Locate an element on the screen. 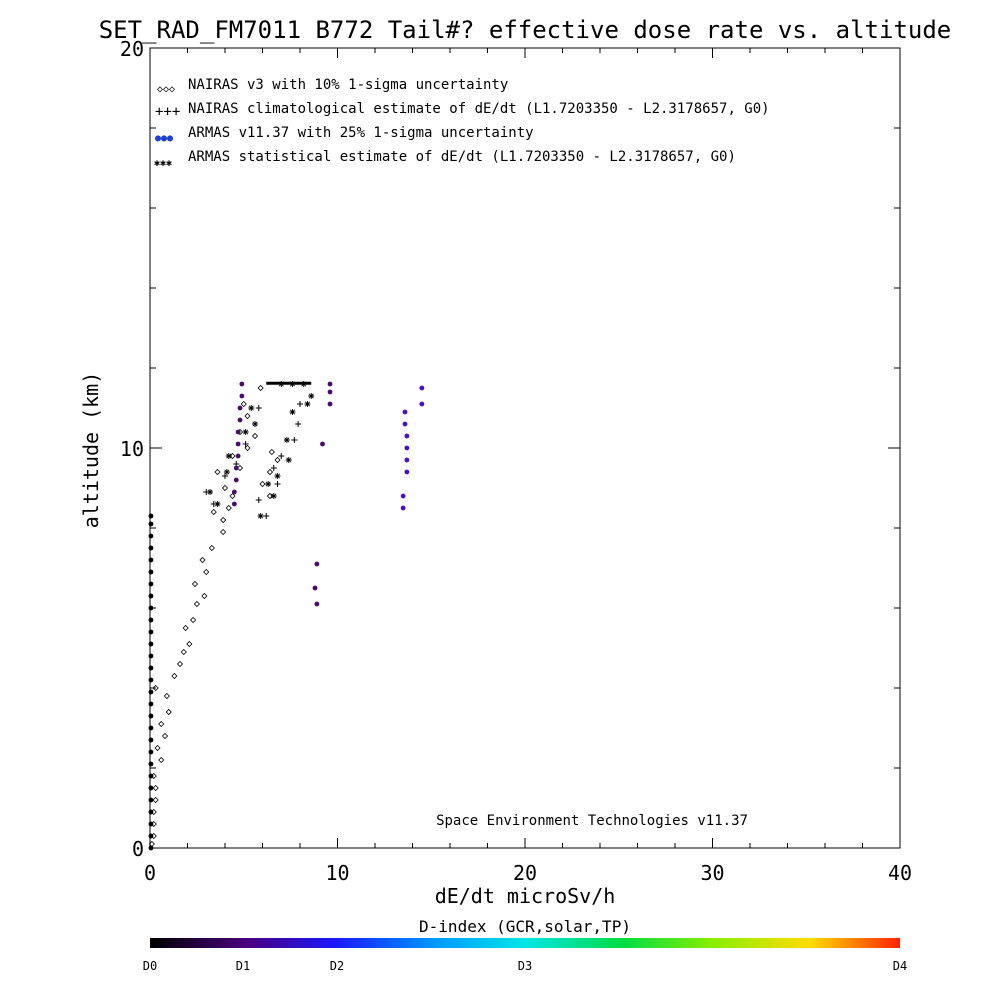 This screenshot has width=1000, height=1000. y-tick-label: 0 is located at coordinates (138, 849).